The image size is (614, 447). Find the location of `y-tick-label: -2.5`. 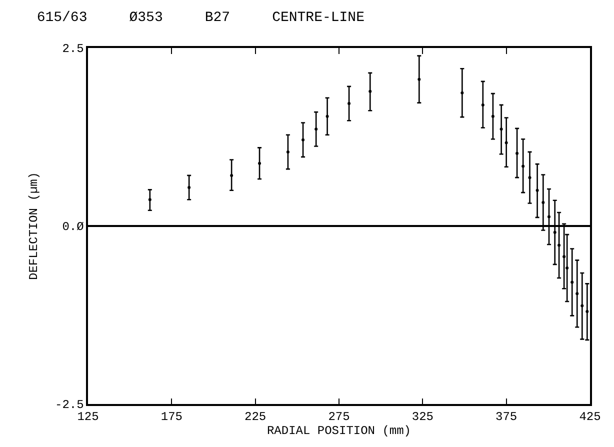

y-tick-label: -2.5 is located at coordinates (69, 405).